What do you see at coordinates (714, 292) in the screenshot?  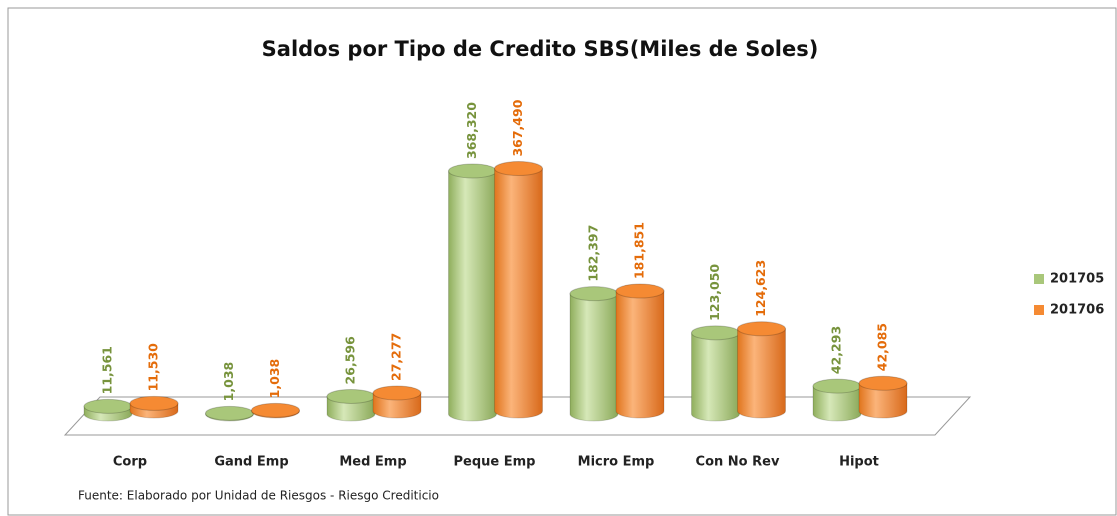 I see `data-label: 123,050` at bounding box center [714, 292].